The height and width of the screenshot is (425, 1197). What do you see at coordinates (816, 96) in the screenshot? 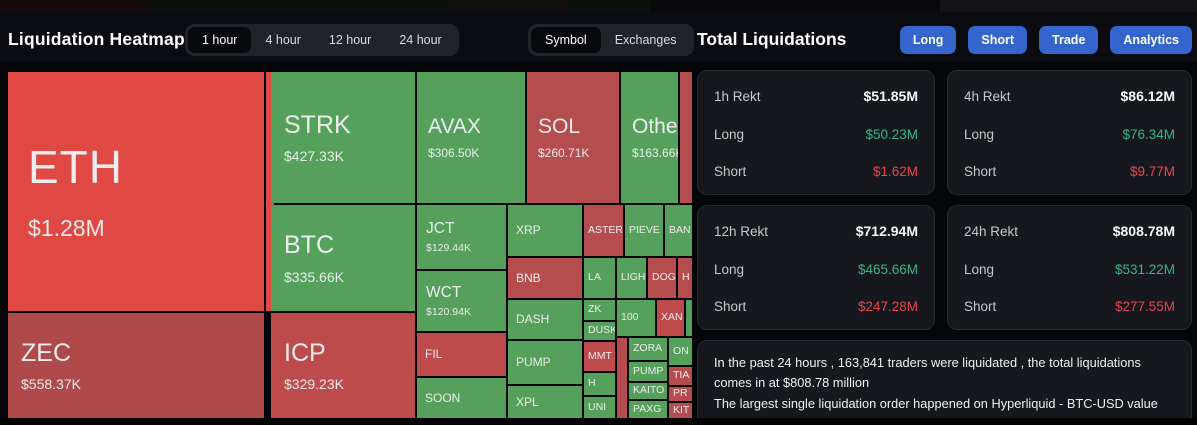
I see `card-row: 1h Rekt $51.85M` at bounding box center [816, 96].